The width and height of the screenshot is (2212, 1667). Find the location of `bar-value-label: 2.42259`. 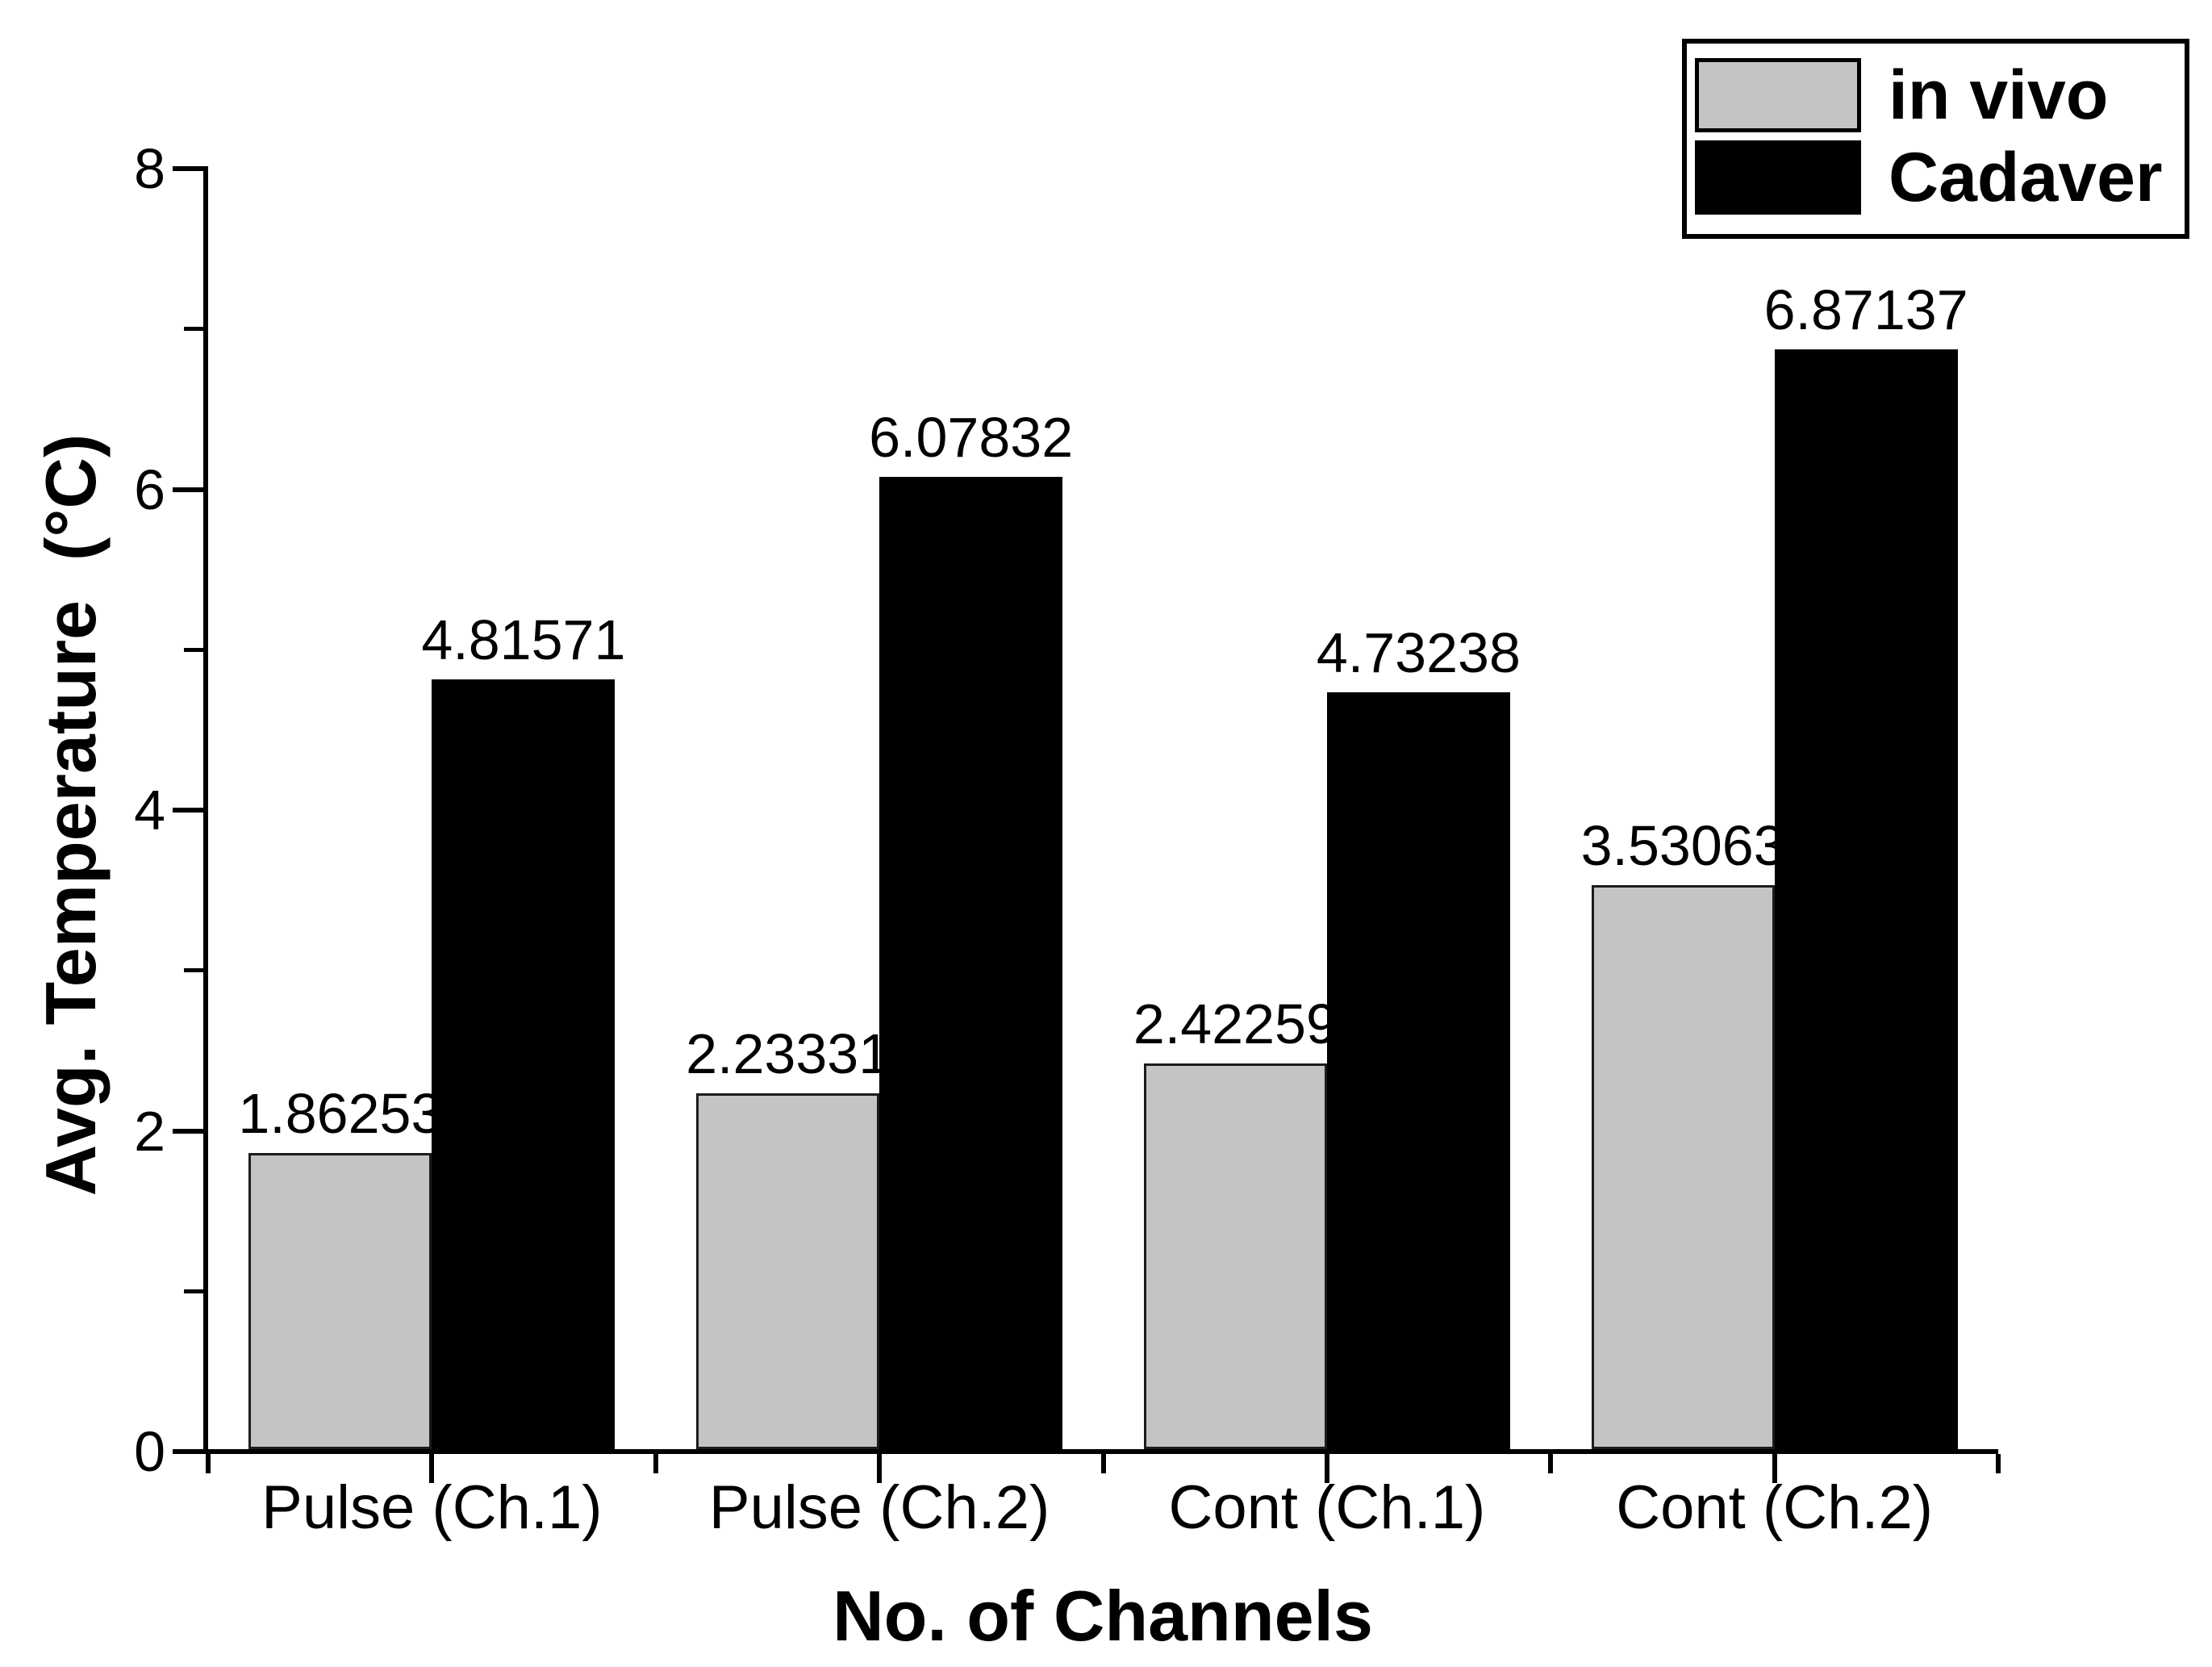

bar-value-label: 2.42259 is located at coordinates (1235, 1024).